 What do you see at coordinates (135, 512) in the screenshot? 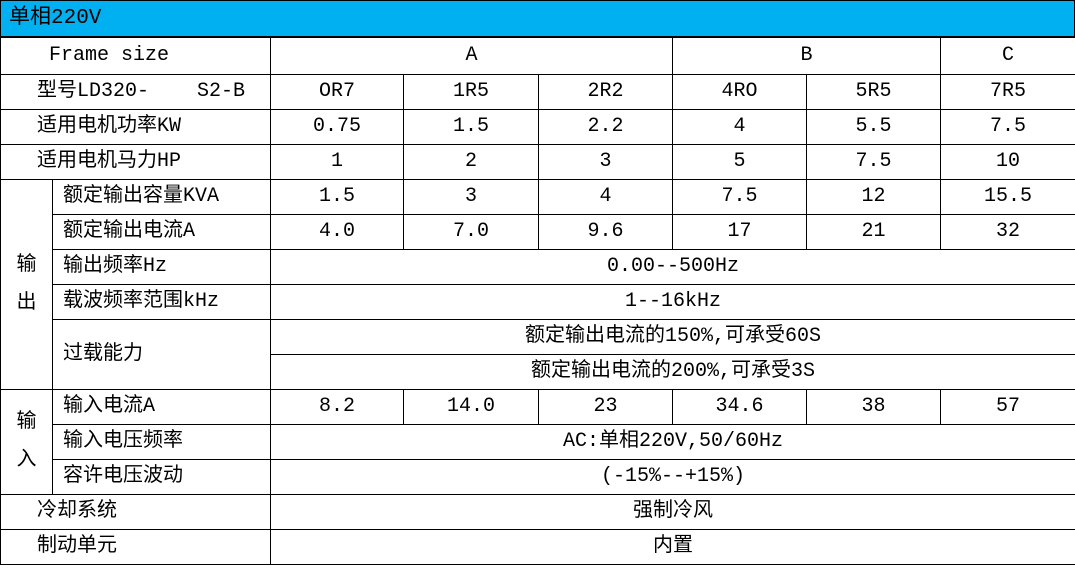
I see `cooling-label: 冷却系统` at bounding box center [135, 512].